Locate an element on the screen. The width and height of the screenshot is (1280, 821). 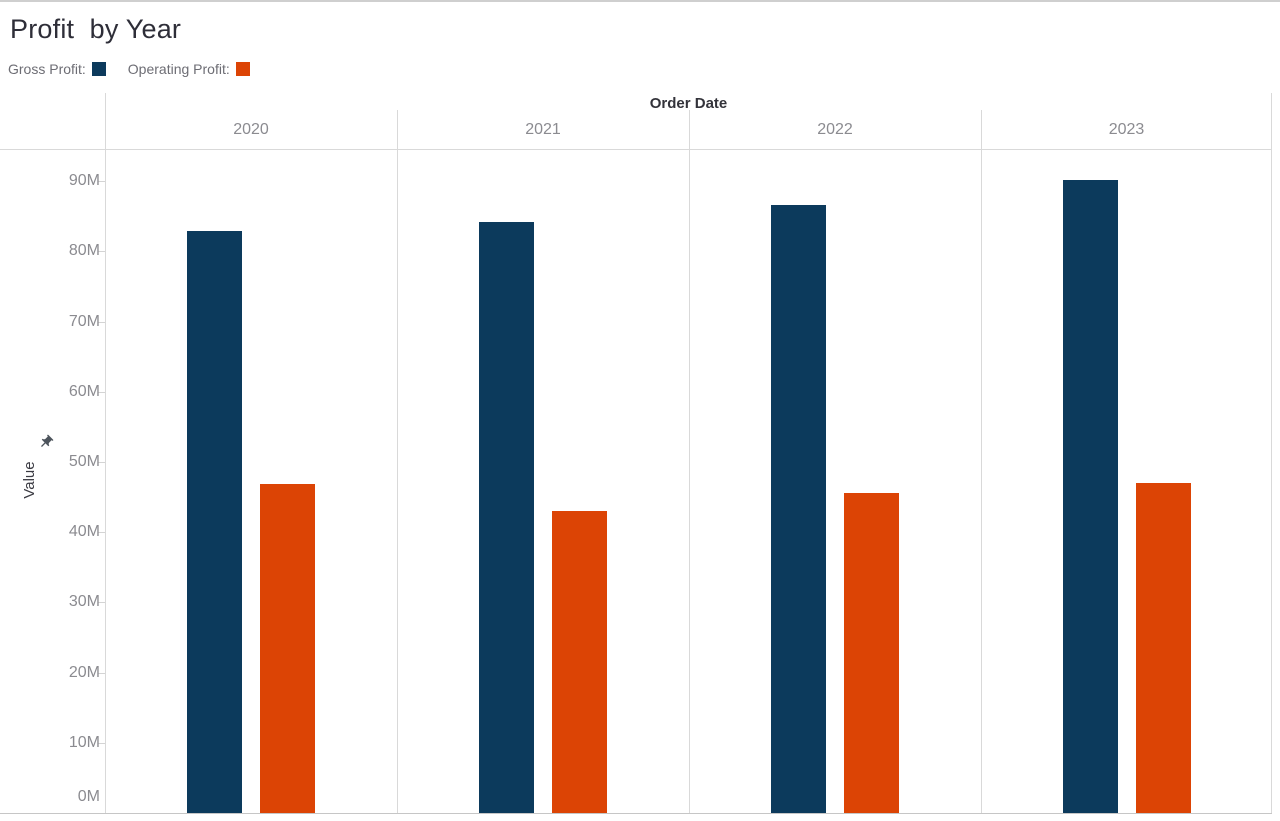
y-tick-label-70M: 70M is located at coordinates (84, 321).